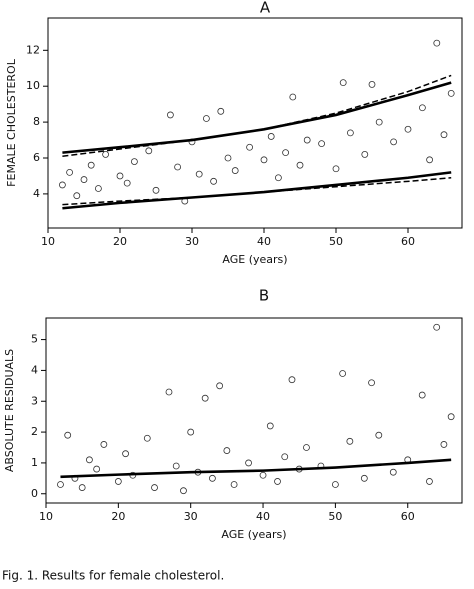 The height and width of the screenshot is (589, 474). What do you see at coordinates (33, 49) in the screenshot?
I see `y-tick-label: 12` at bounding box center [33, 49].